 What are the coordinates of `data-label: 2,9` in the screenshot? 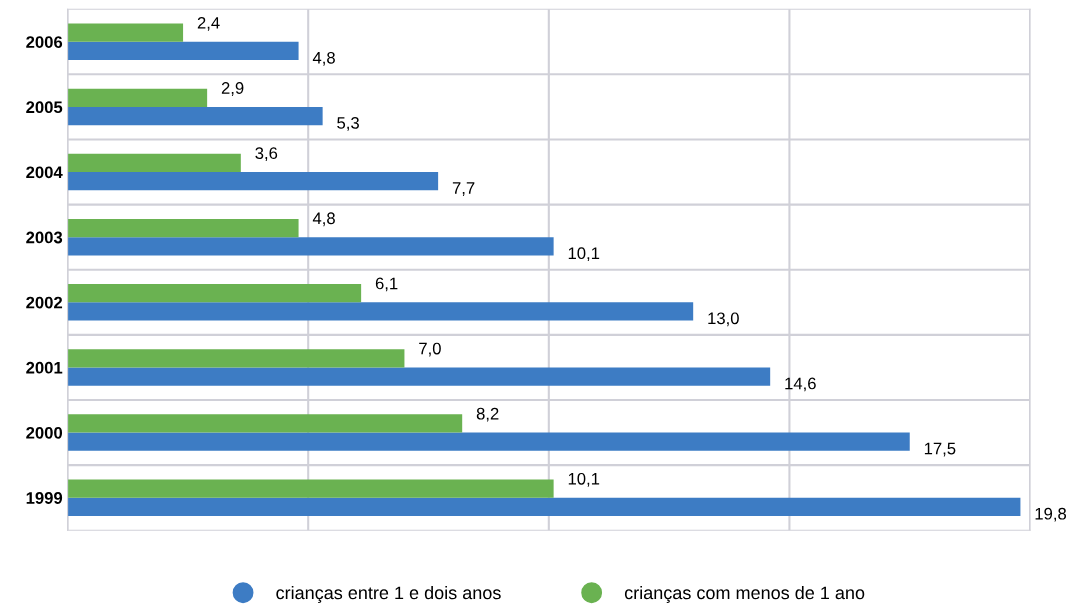 It's located at (232, 89).